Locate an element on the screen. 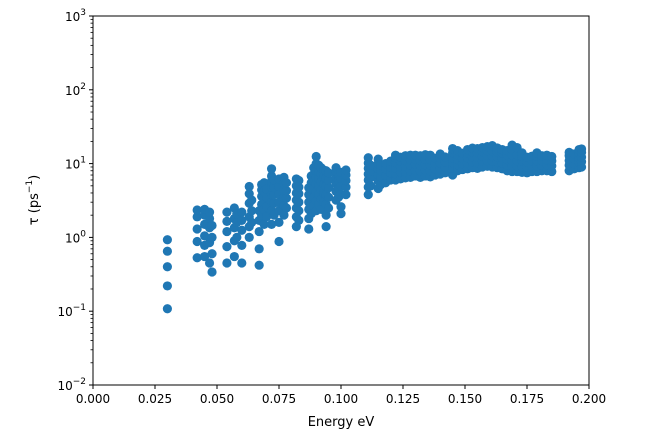  y-tick-label: 10³ is located at coordinates (75, 16).